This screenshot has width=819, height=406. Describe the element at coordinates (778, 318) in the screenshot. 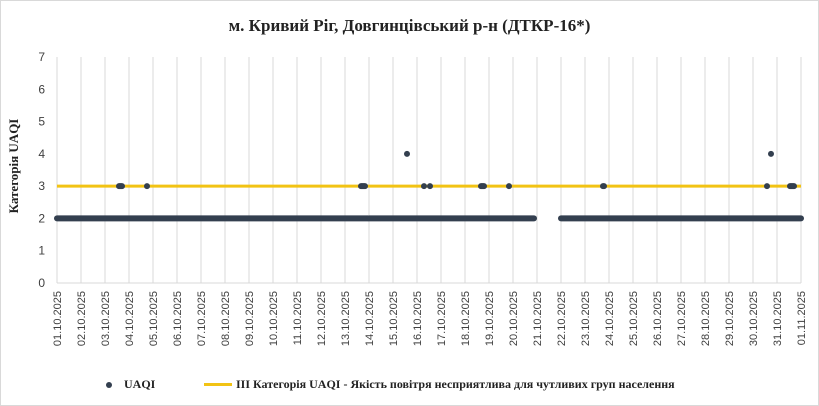

I see `x-tick-label: 31.10.2025` at that location.